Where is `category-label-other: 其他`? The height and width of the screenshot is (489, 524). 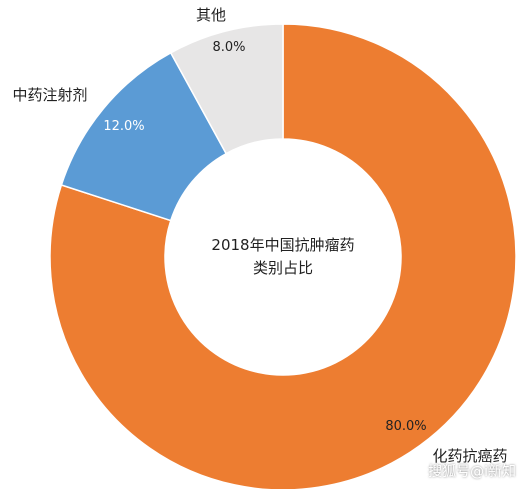
category-label-other: 其他 is located at coordinates (211, 15).